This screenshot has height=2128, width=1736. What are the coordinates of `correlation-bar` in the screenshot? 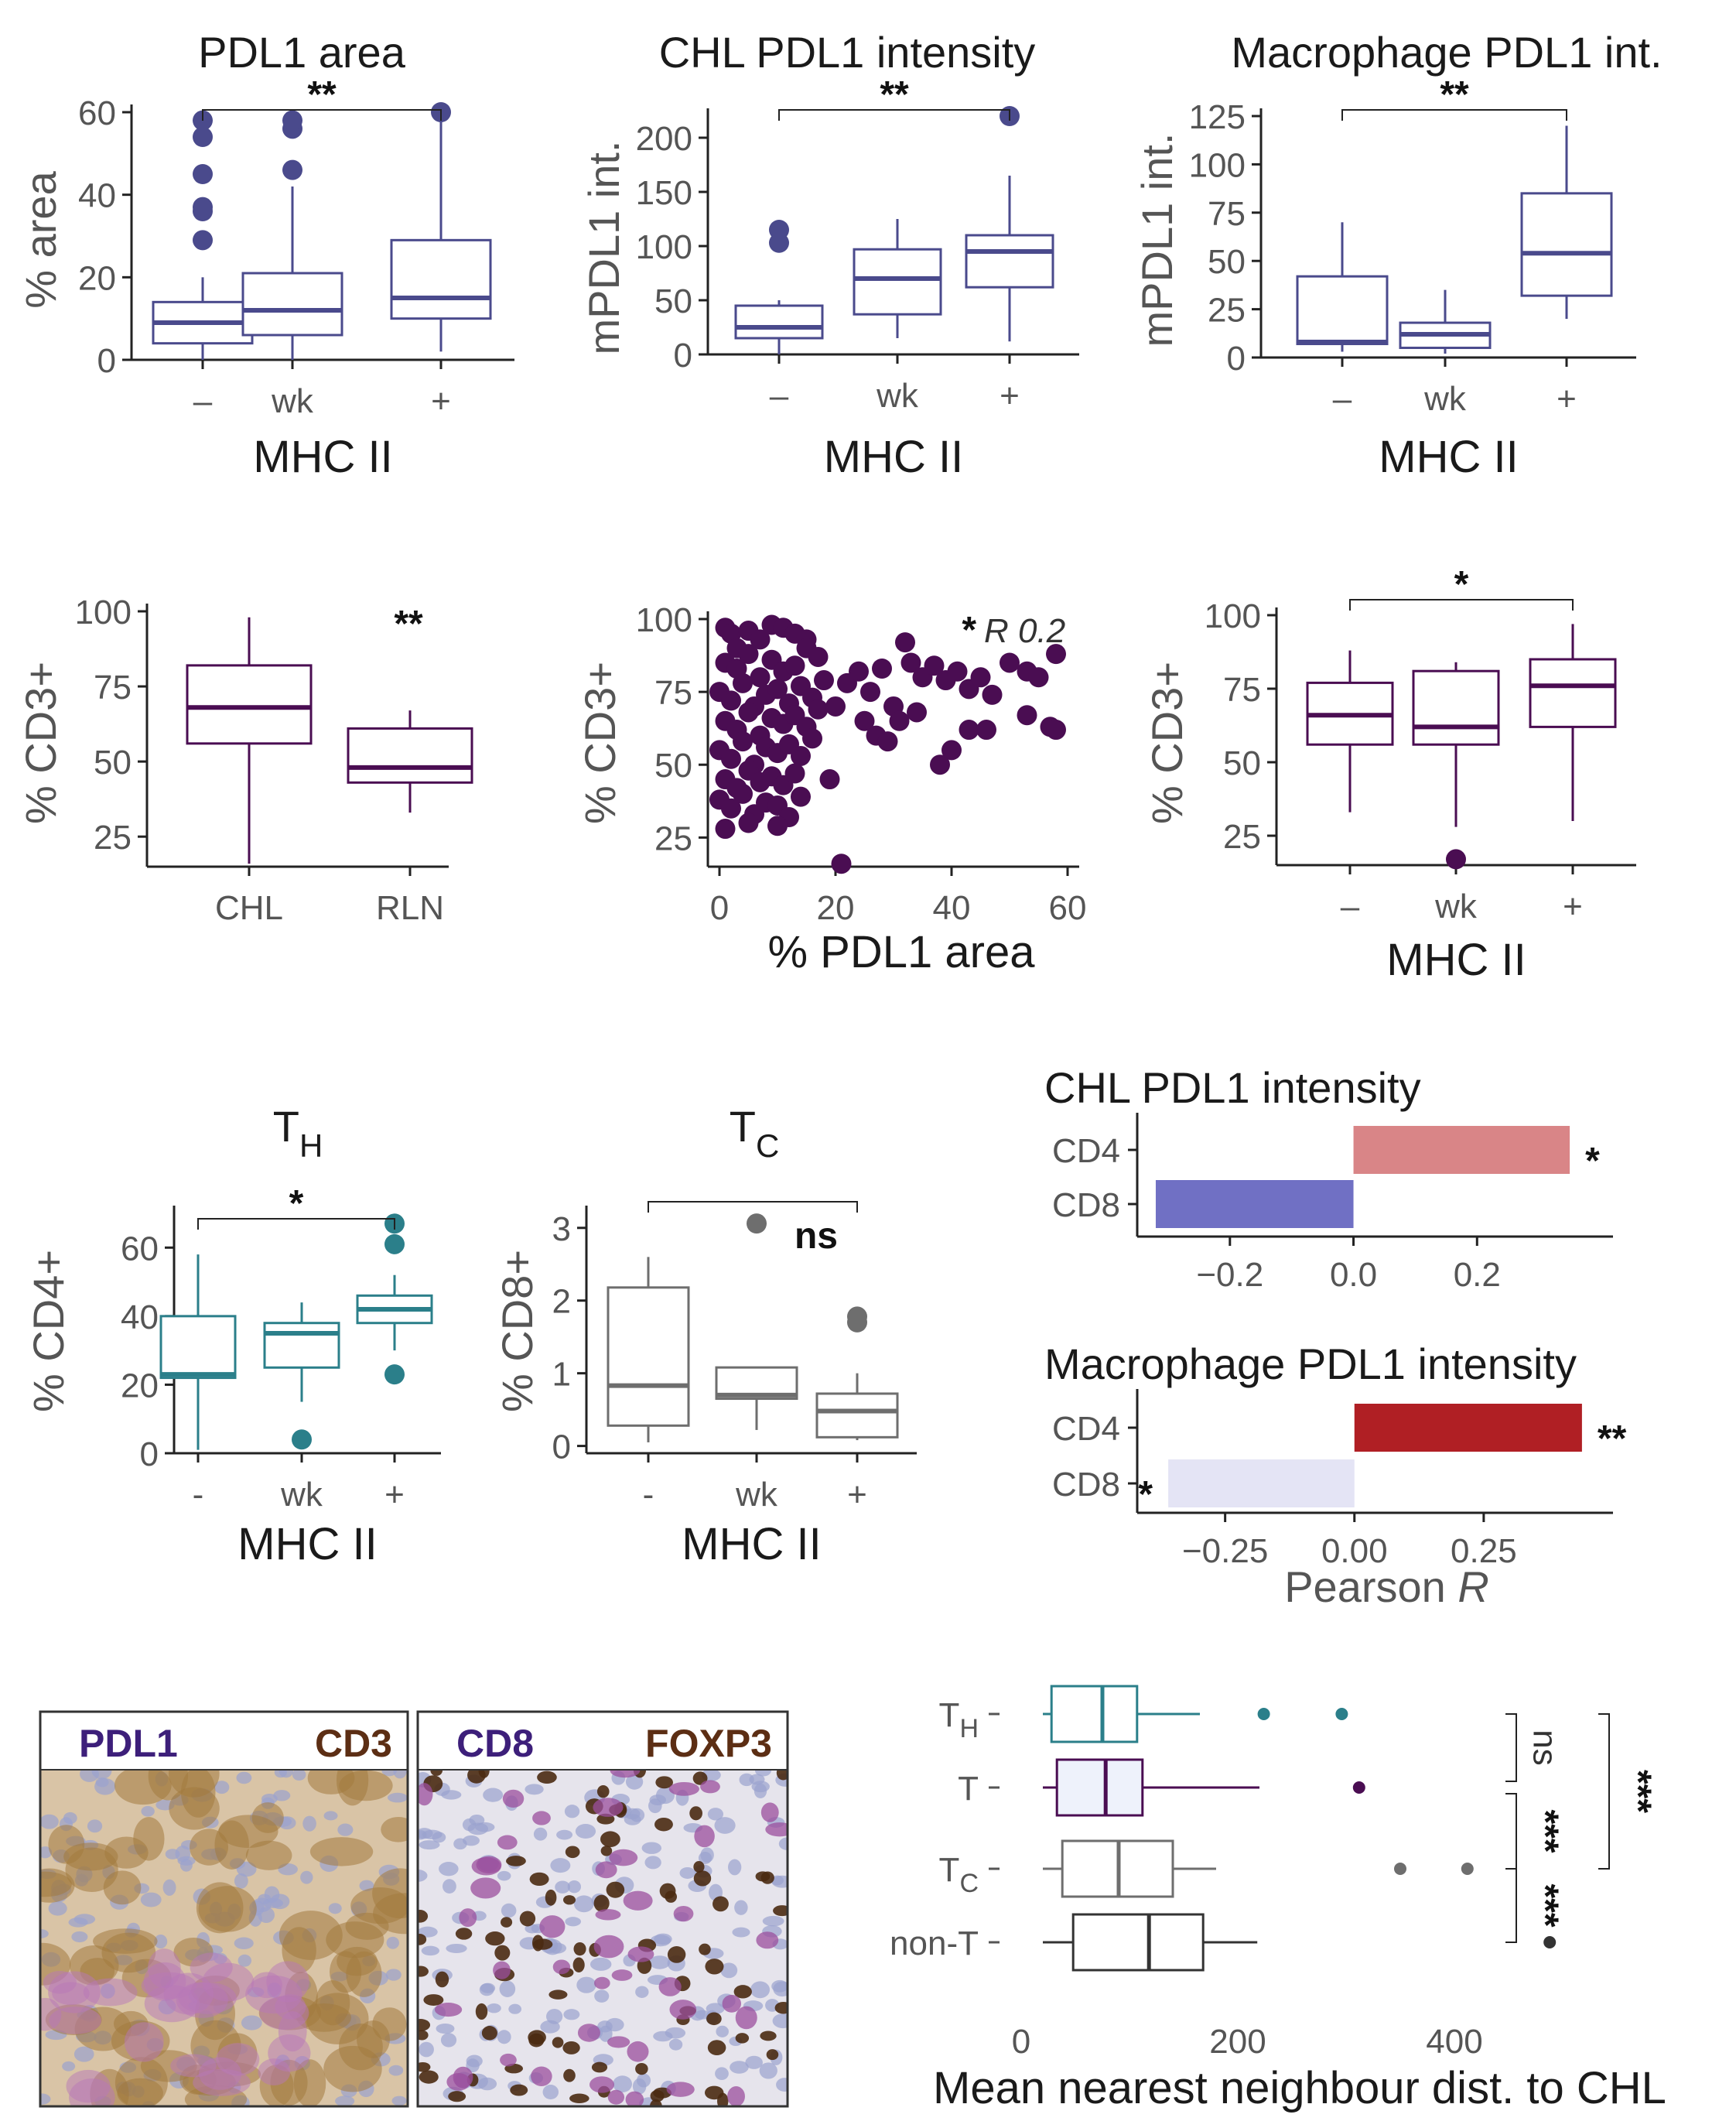 It's located at (1468, 1428).